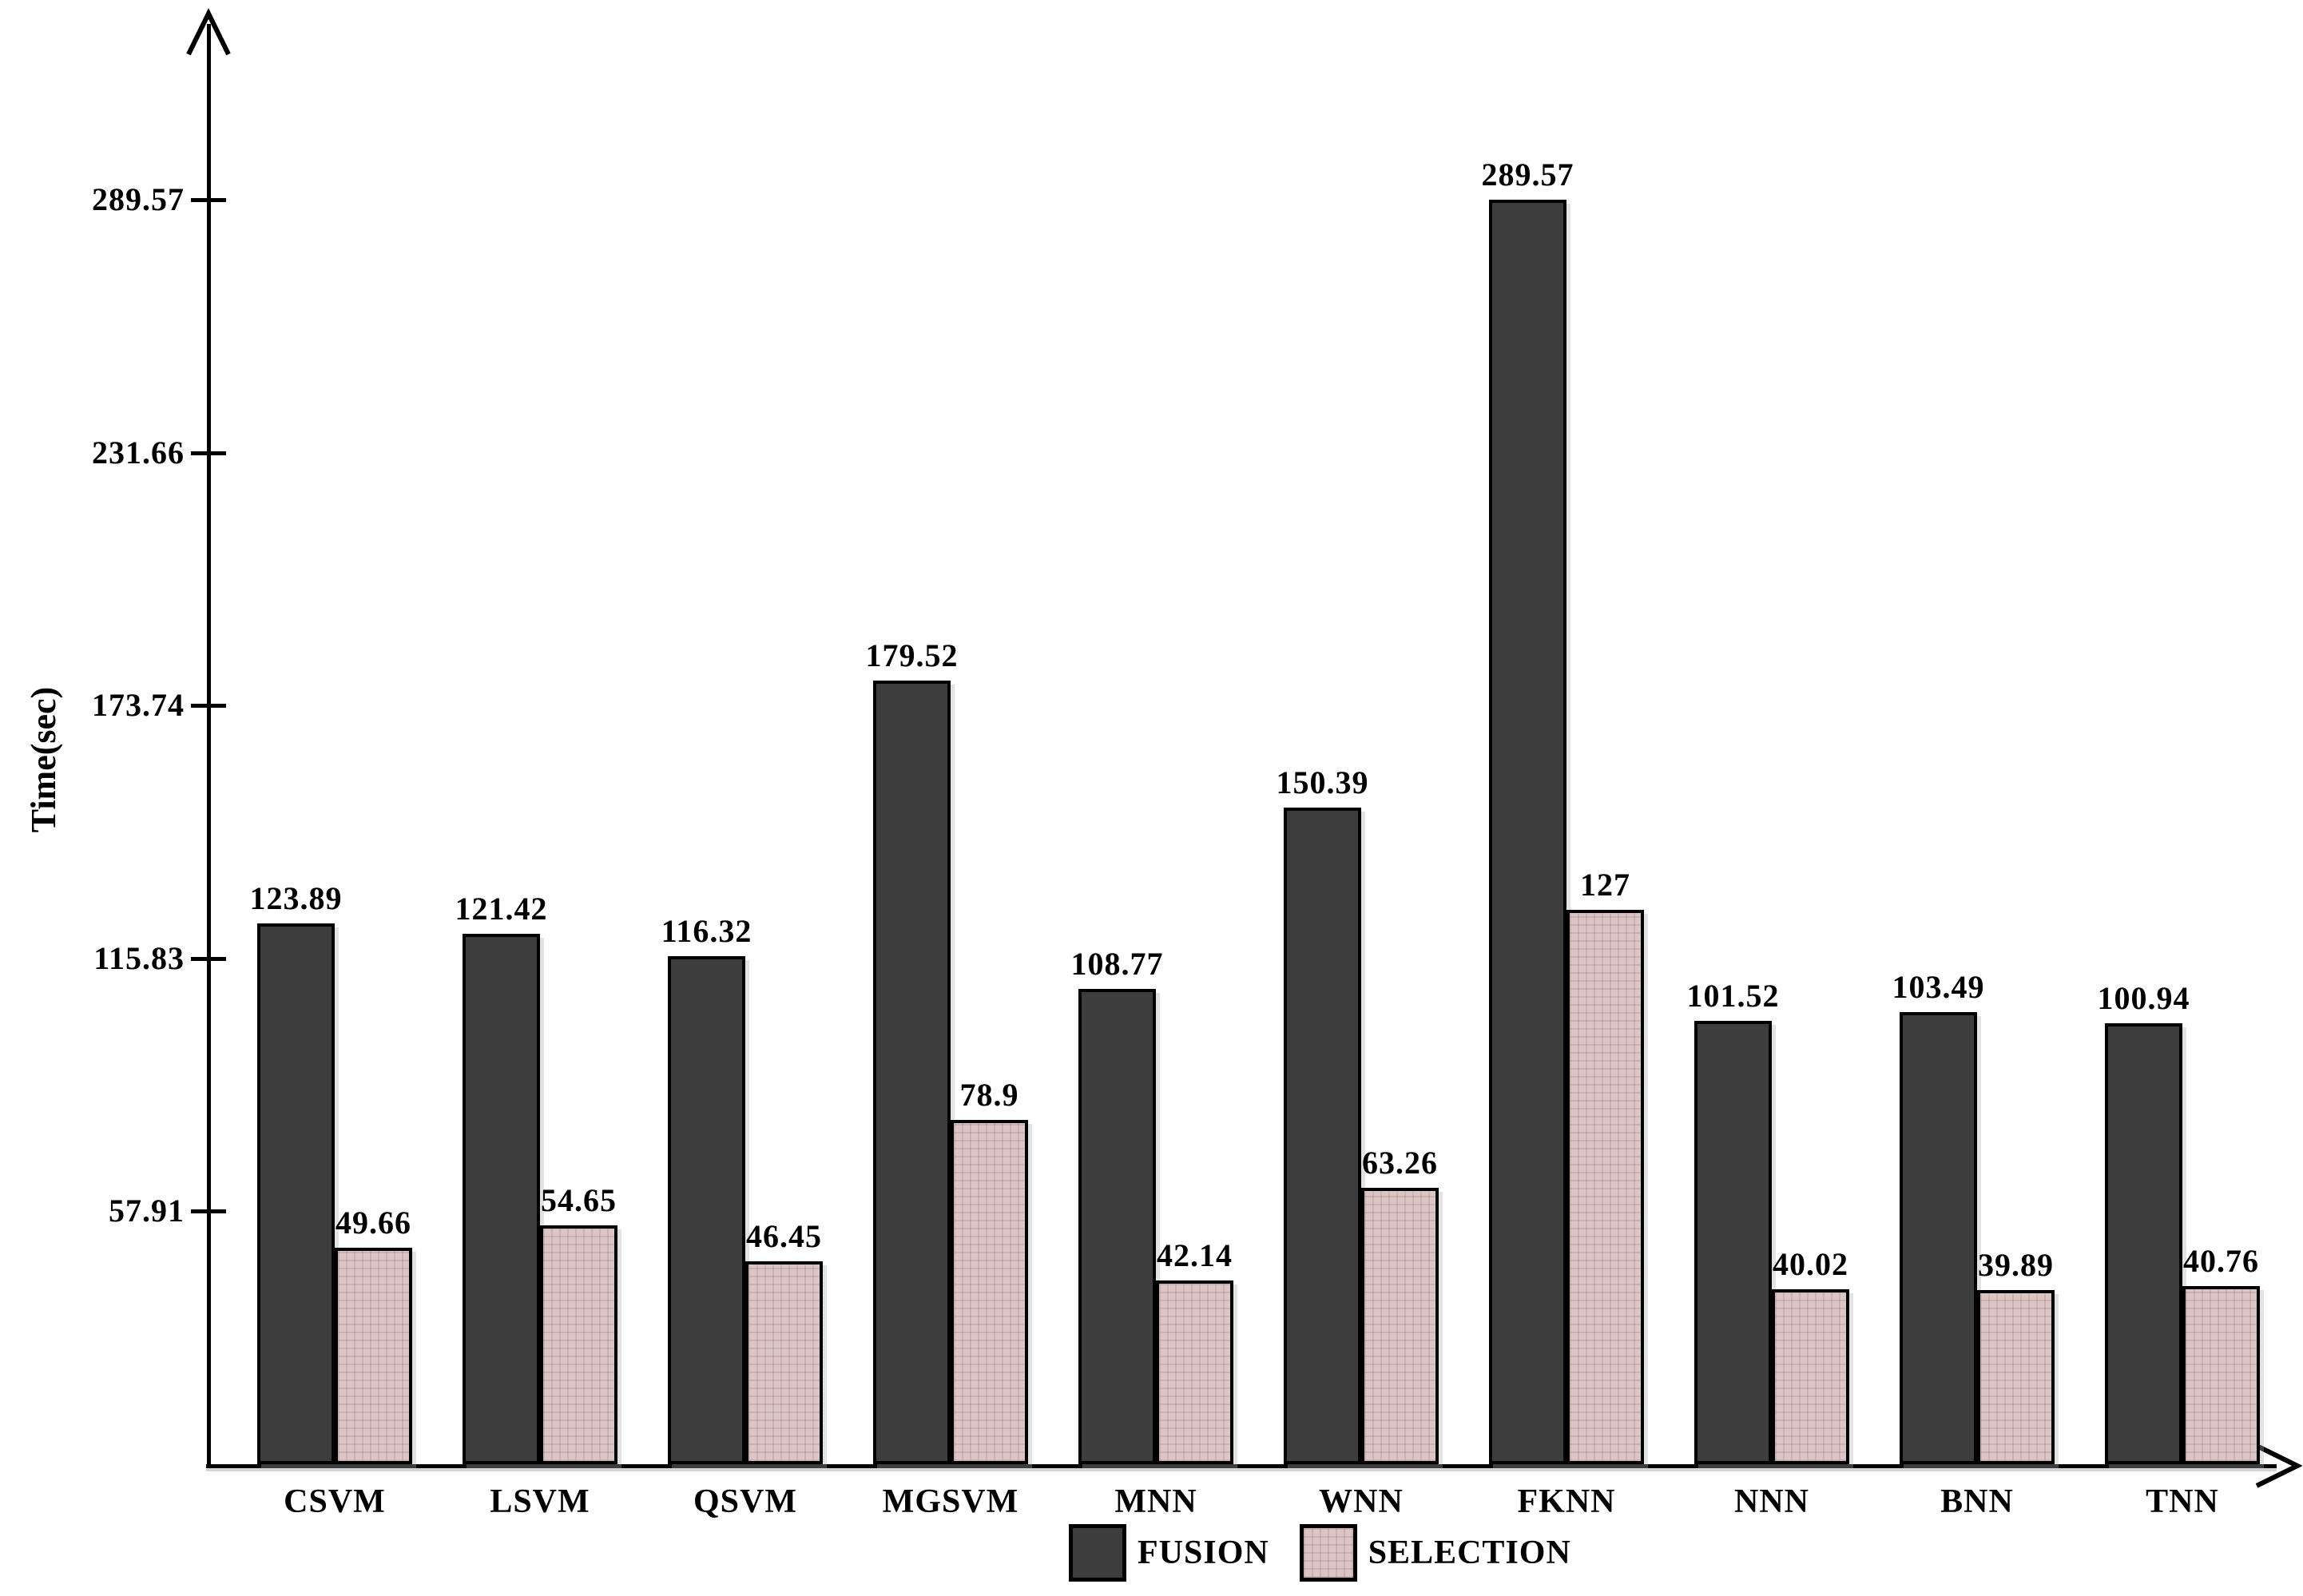 Image resolution: width=2303 pixels, height=1596 pixels. Describe the element at coordinates (1733, 995) in the screenshot. I see `bar-value-label: 101.52` at that location.